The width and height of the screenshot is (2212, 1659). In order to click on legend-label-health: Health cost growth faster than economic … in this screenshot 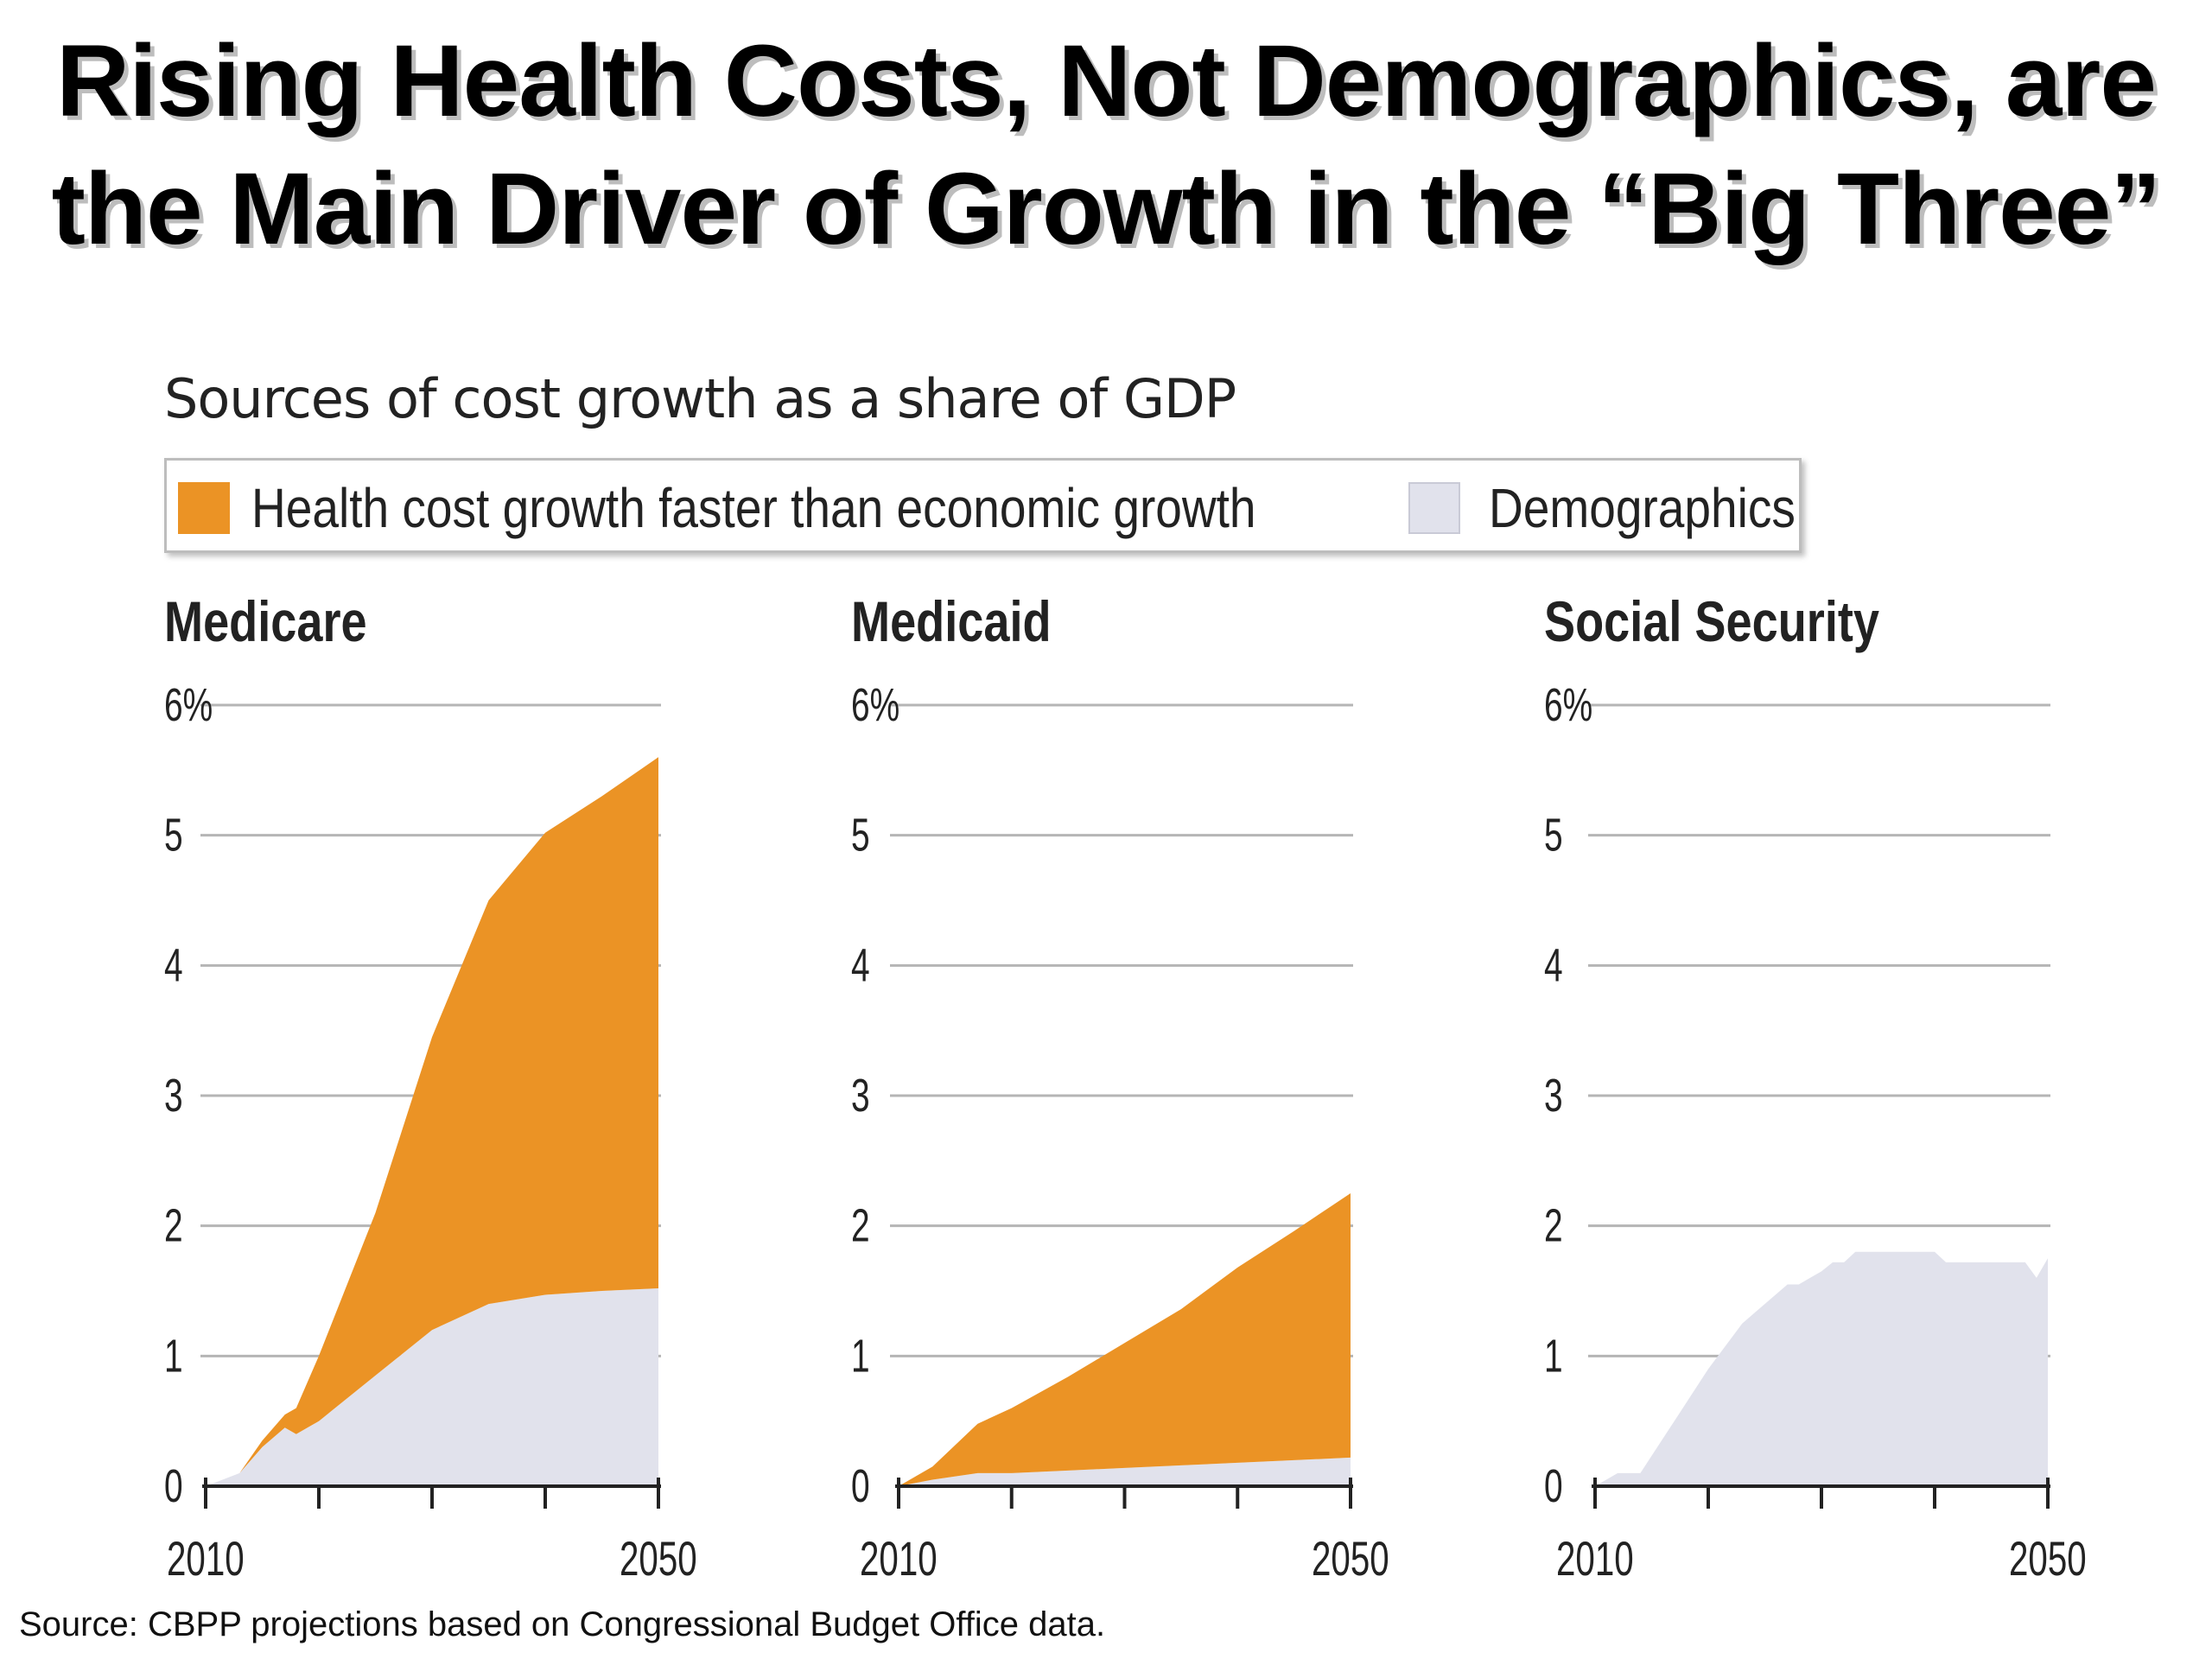, I will do `click(753, 508)`.